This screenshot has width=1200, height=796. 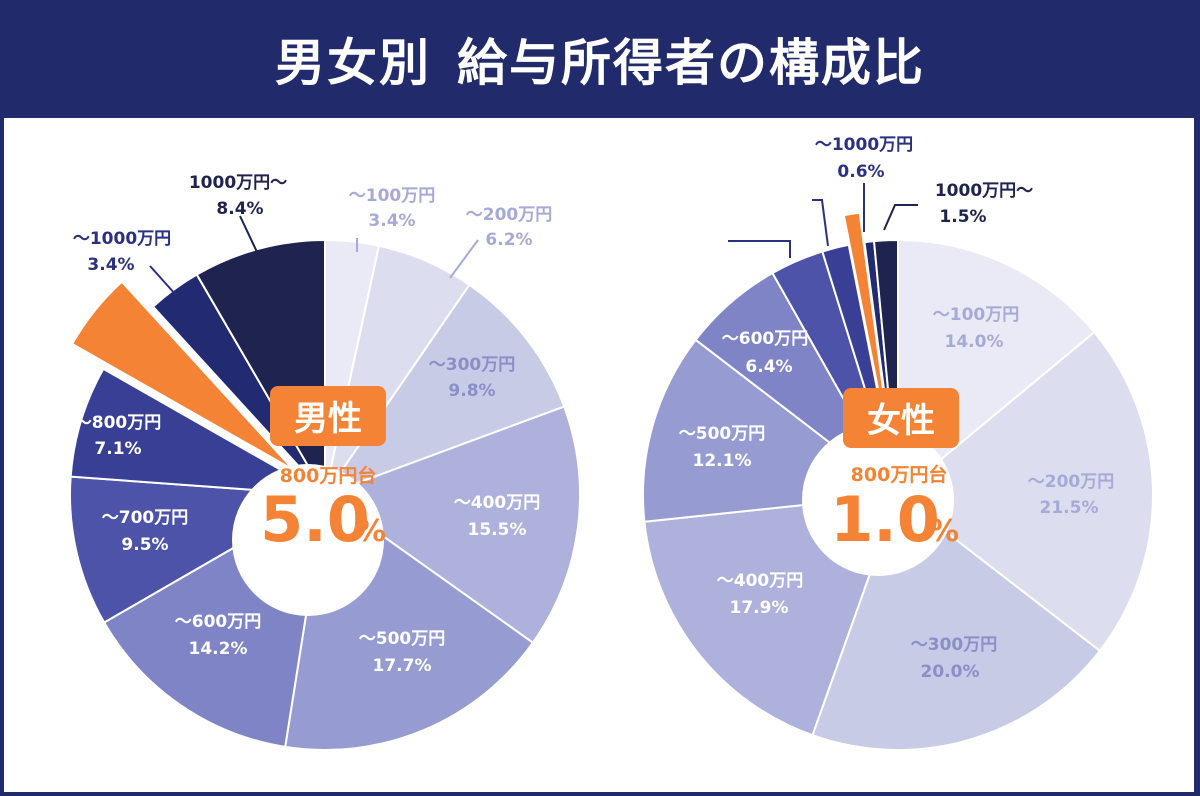 What do you see at coordinates (899, 474) in the screenshot?
I see `center-sublabel-female: 800万円台` at bounding box center [899, 474].